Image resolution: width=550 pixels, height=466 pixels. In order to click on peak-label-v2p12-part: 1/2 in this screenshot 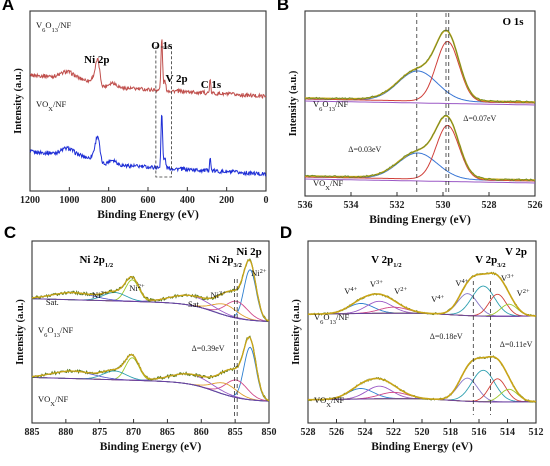, I will do `click(397, 265)`.